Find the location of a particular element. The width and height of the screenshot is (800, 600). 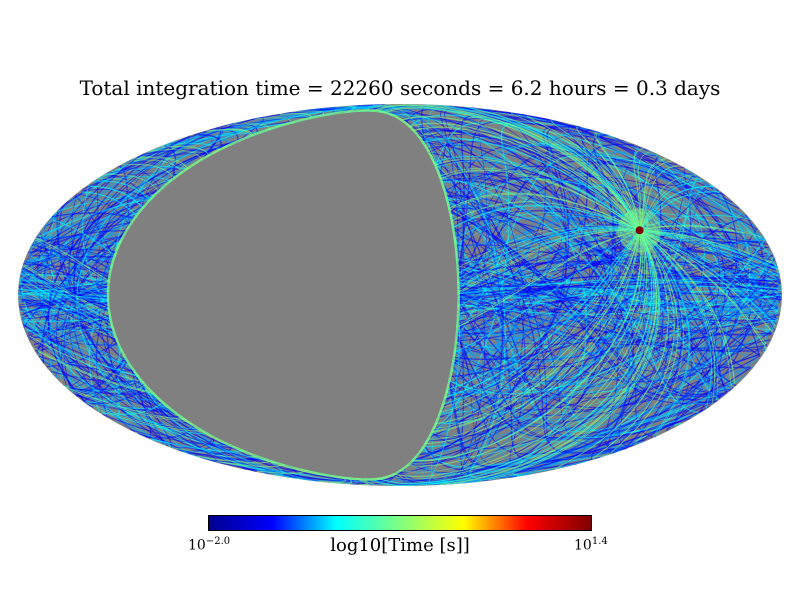

colorbar is located at coordinates (400, 523).